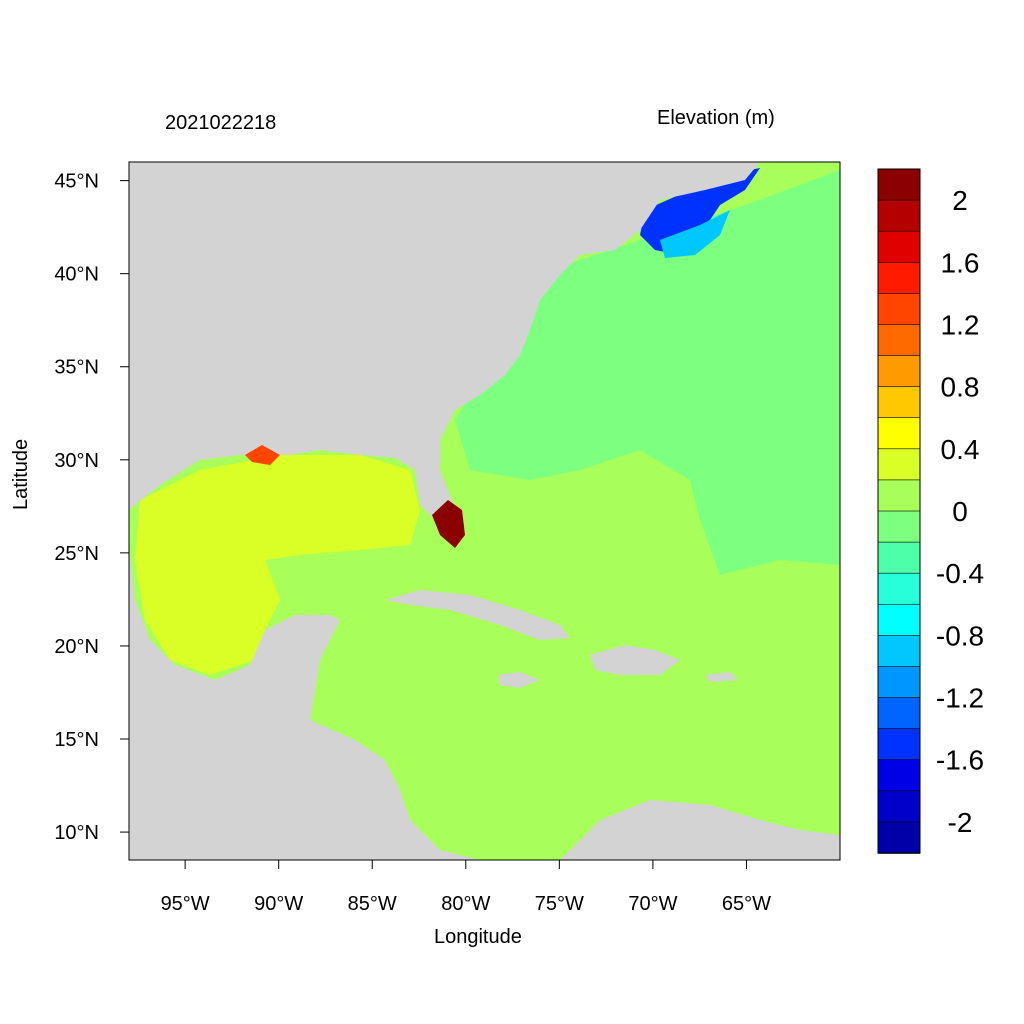 The height and width of the screenshot is (1024, 1024). I want to click on y-tick-label: 45°N, so click(76, 182).